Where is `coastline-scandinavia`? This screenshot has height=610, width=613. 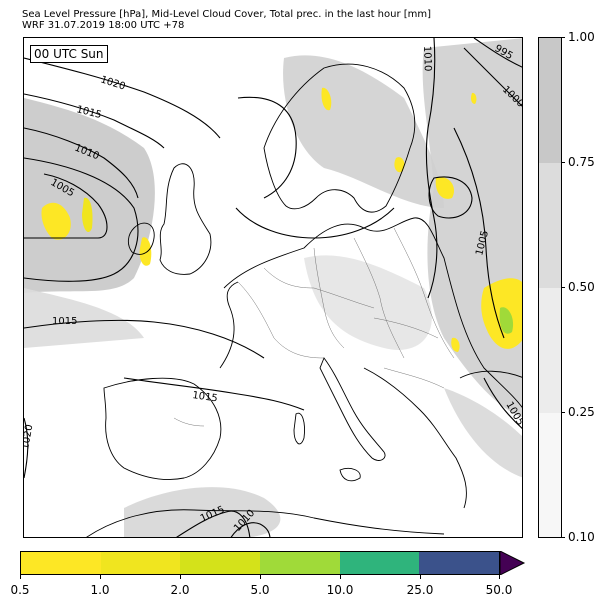
coastline-scandinavia is located at coordinates (339, 138).